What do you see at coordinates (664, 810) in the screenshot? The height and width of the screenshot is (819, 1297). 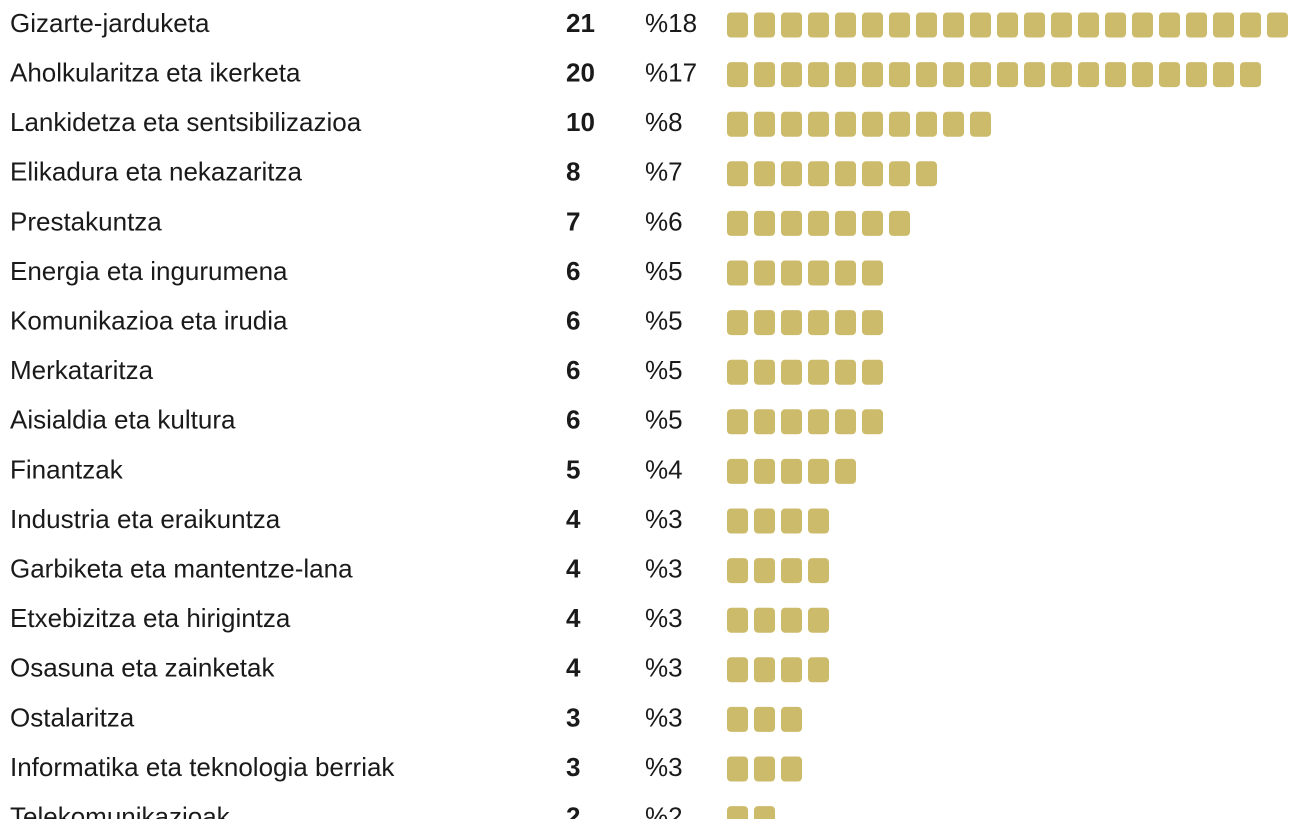 I see `share-label: %2` at bounding box center [664, 810].